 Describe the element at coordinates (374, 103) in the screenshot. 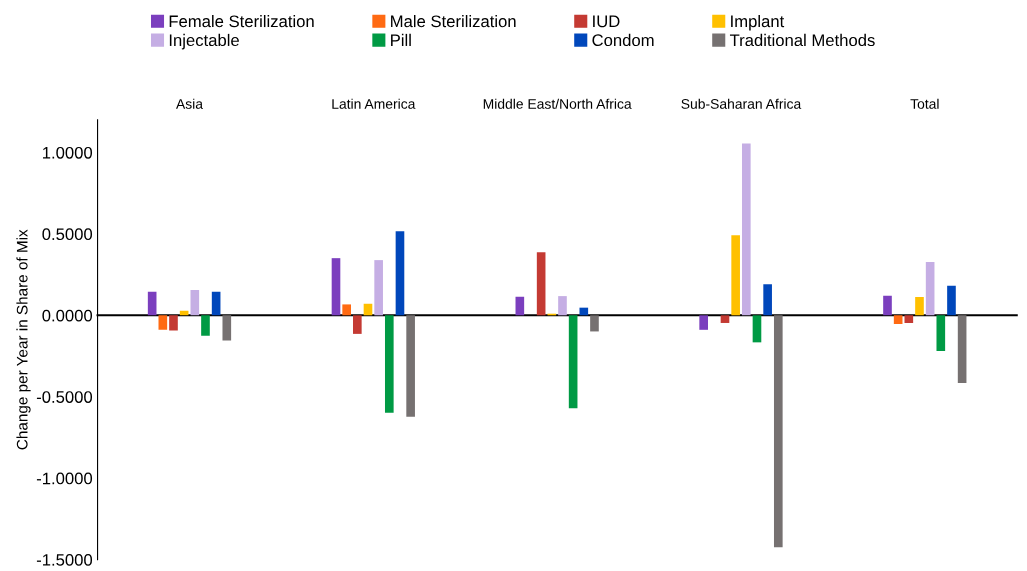

I see `x-tick-label: Latin America` at that location.